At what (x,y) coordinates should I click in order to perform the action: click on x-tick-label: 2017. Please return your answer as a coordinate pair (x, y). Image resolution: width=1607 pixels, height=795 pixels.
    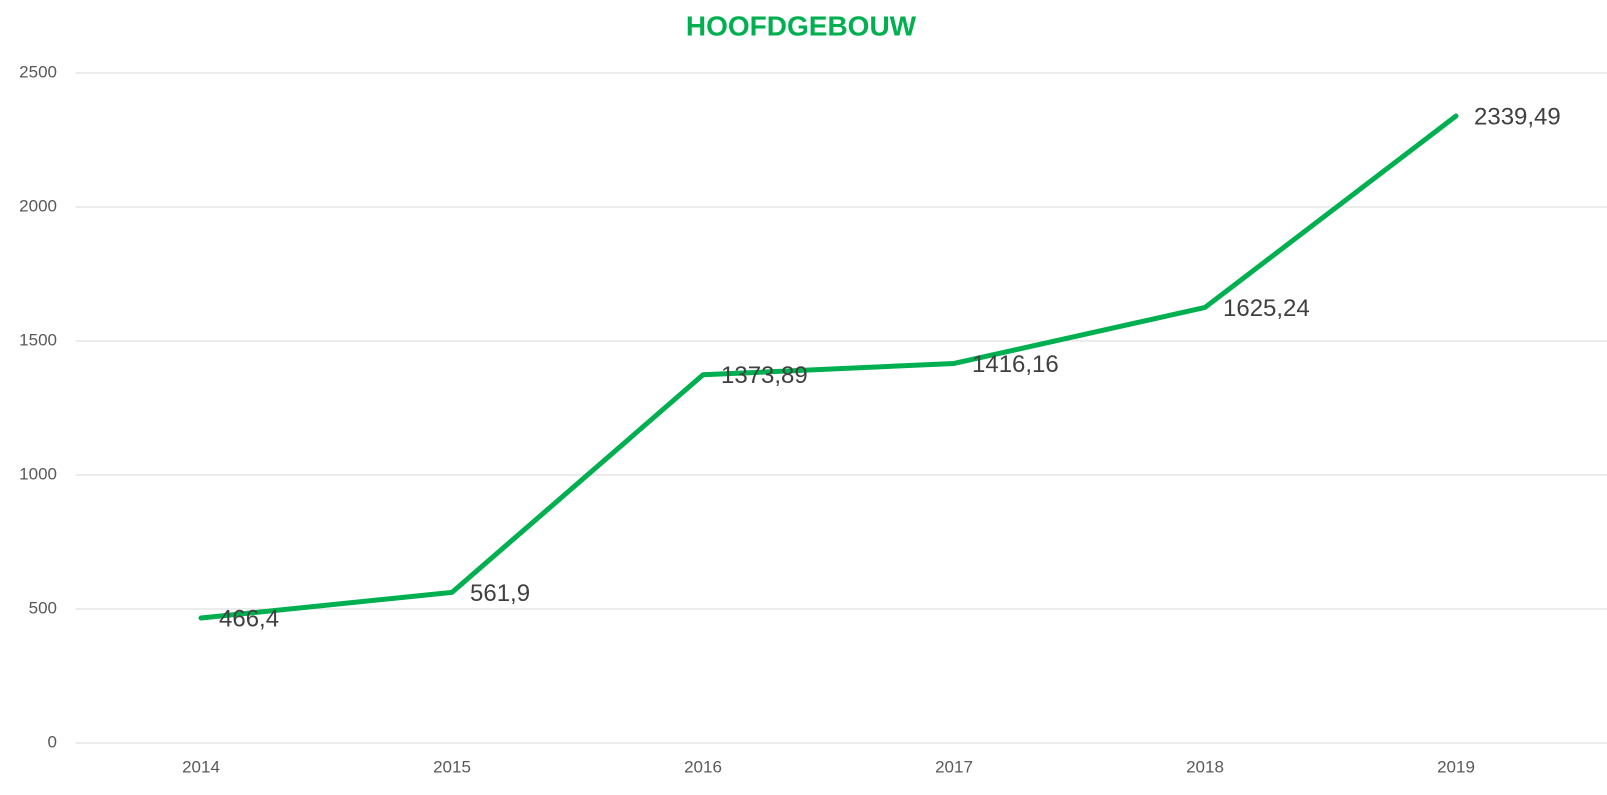
    Looking at the image, I should click on (954, 766).